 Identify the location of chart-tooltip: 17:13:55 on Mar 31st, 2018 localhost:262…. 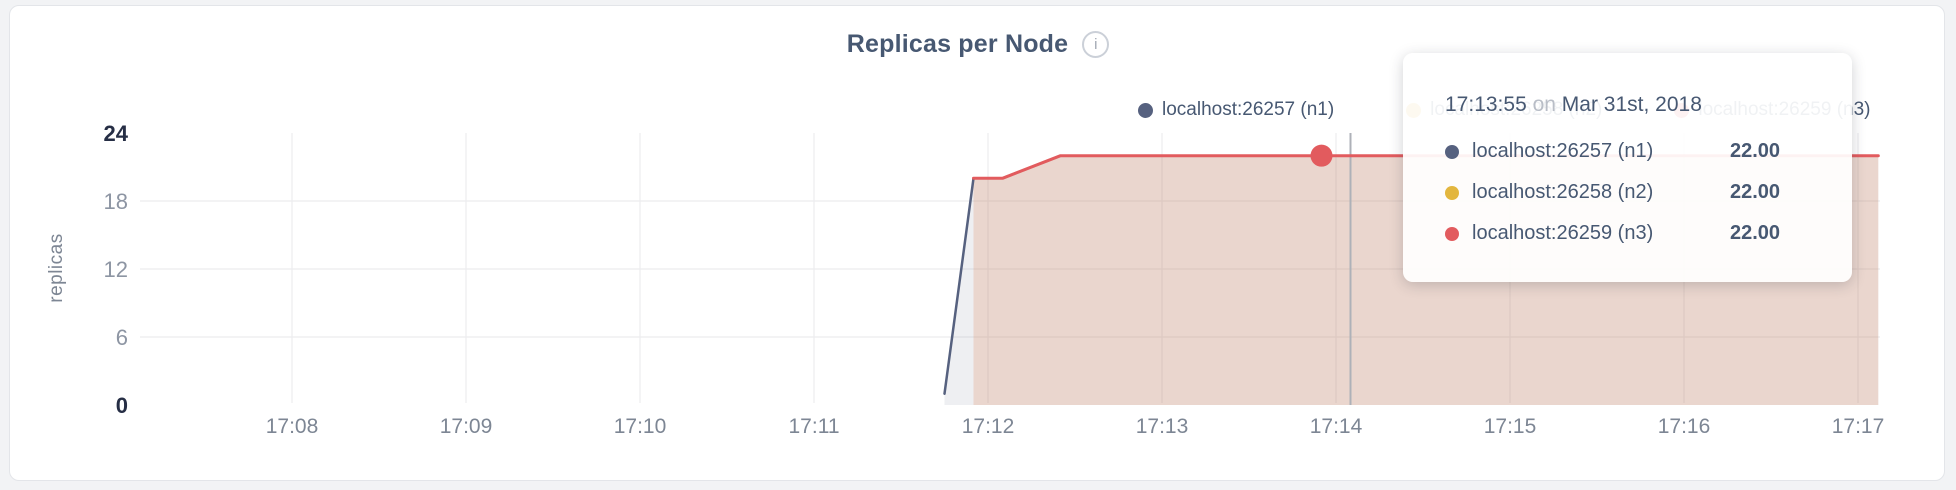
(1627, 167).